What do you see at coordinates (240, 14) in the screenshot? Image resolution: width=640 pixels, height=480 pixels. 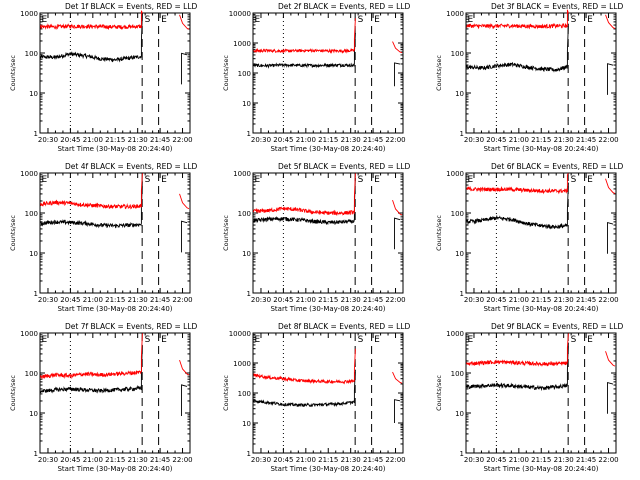 I see `y-tick-label: 10000` at bounding box center [240, 14].